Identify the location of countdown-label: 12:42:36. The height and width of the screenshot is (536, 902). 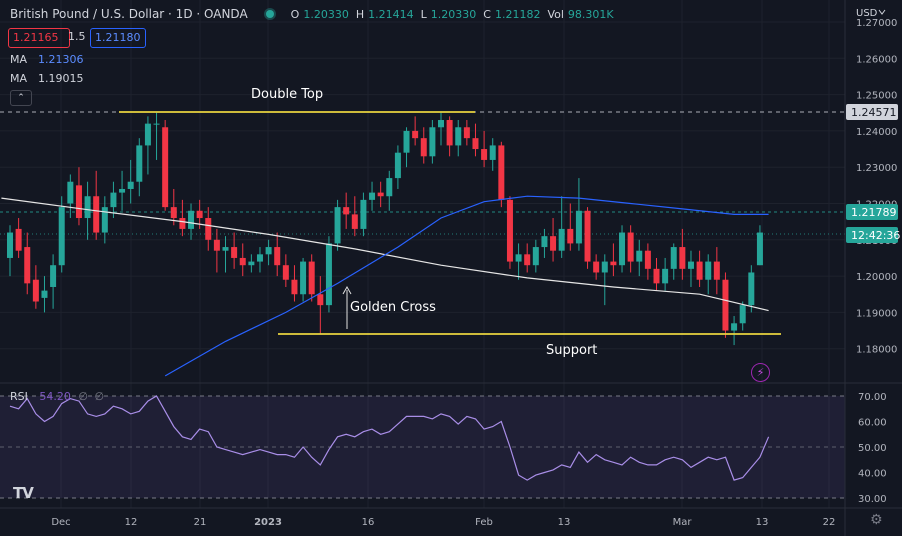
(875, 235).